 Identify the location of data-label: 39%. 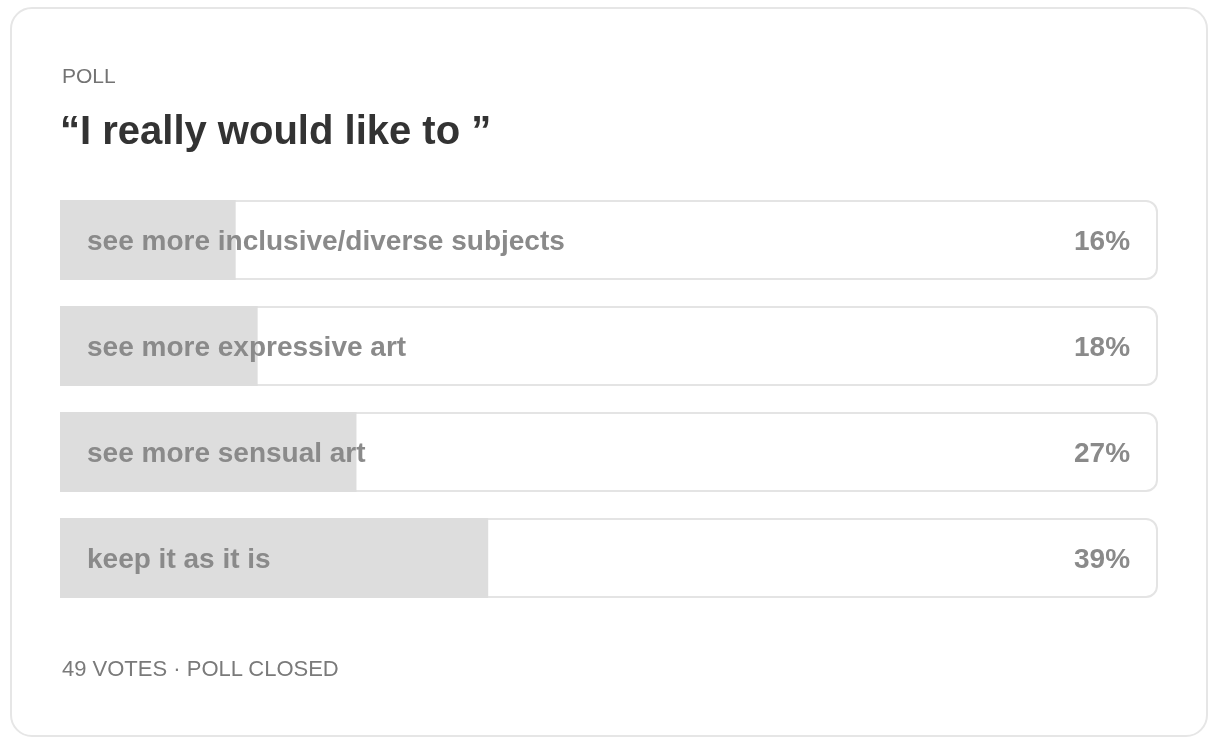
(1102, 558).